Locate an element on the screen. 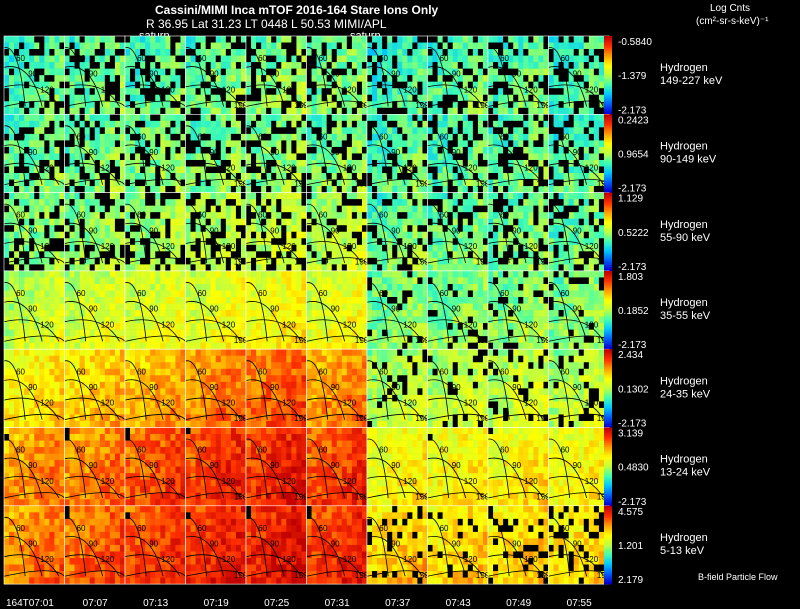  contour-label: 90 is located at coordinates (577, 74).